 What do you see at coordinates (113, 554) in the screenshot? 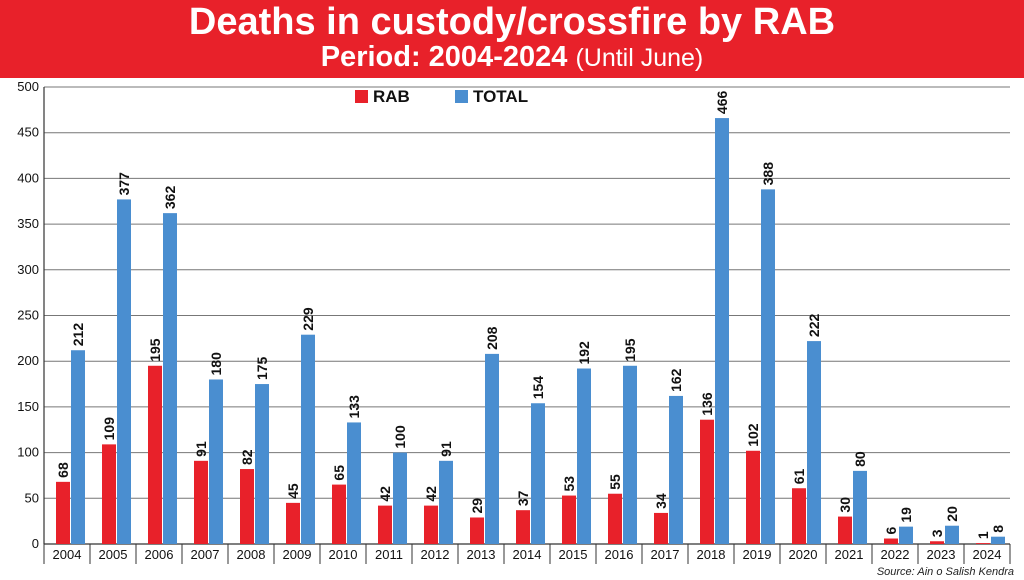
I see `x-tick-label: 2005` at bounding box center [113, 554].